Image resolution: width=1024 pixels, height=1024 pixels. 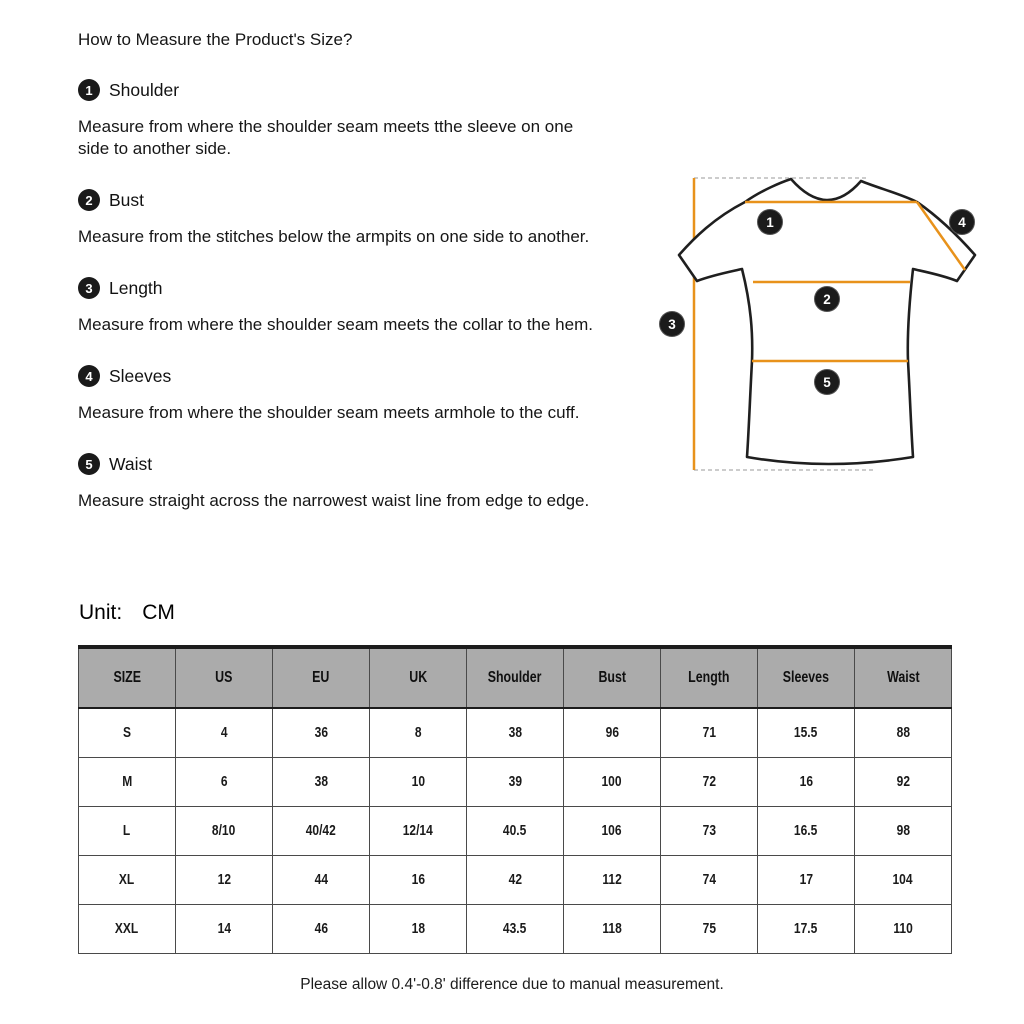 What do you see at coordinates (418, 928) in the screenshot?
I see `cell-text: 18` at bounding box center [418, 928].